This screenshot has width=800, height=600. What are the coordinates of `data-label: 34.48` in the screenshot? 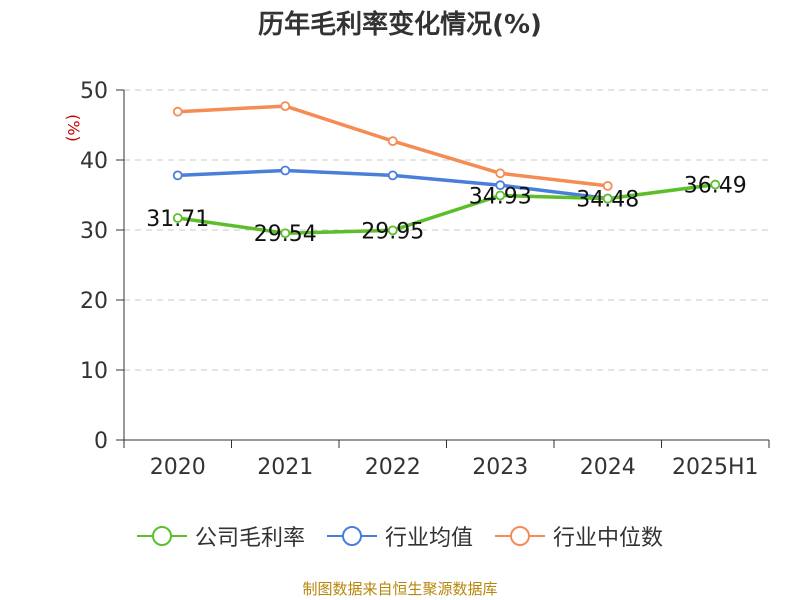 It's located at (607, 200).